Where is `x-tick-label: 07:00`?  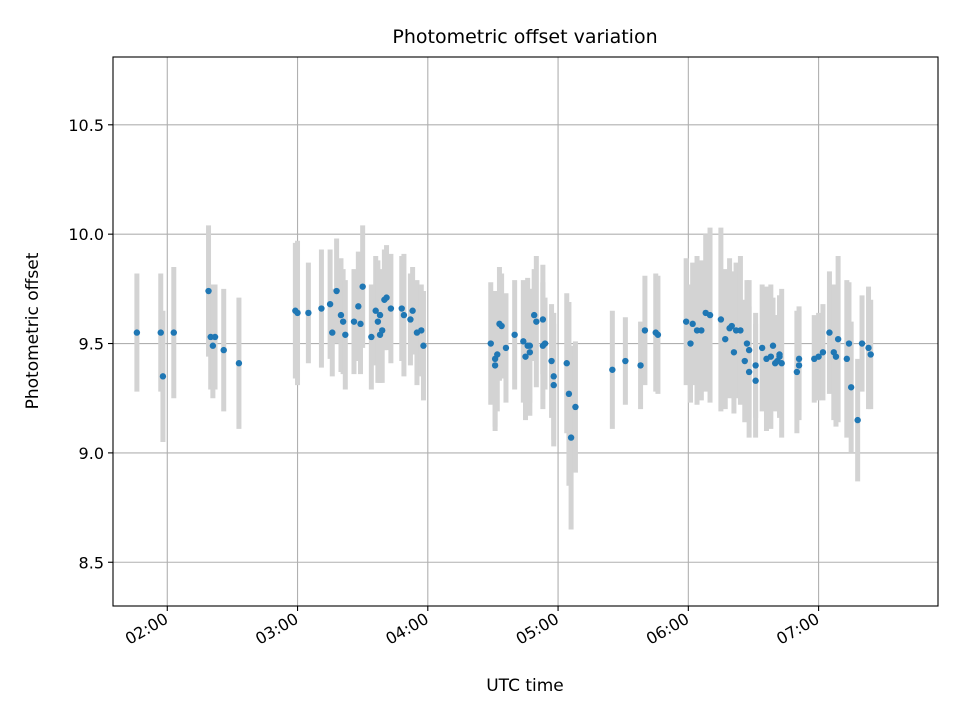 x-tick-label: 07:00 is located at coordinates (797, 629).